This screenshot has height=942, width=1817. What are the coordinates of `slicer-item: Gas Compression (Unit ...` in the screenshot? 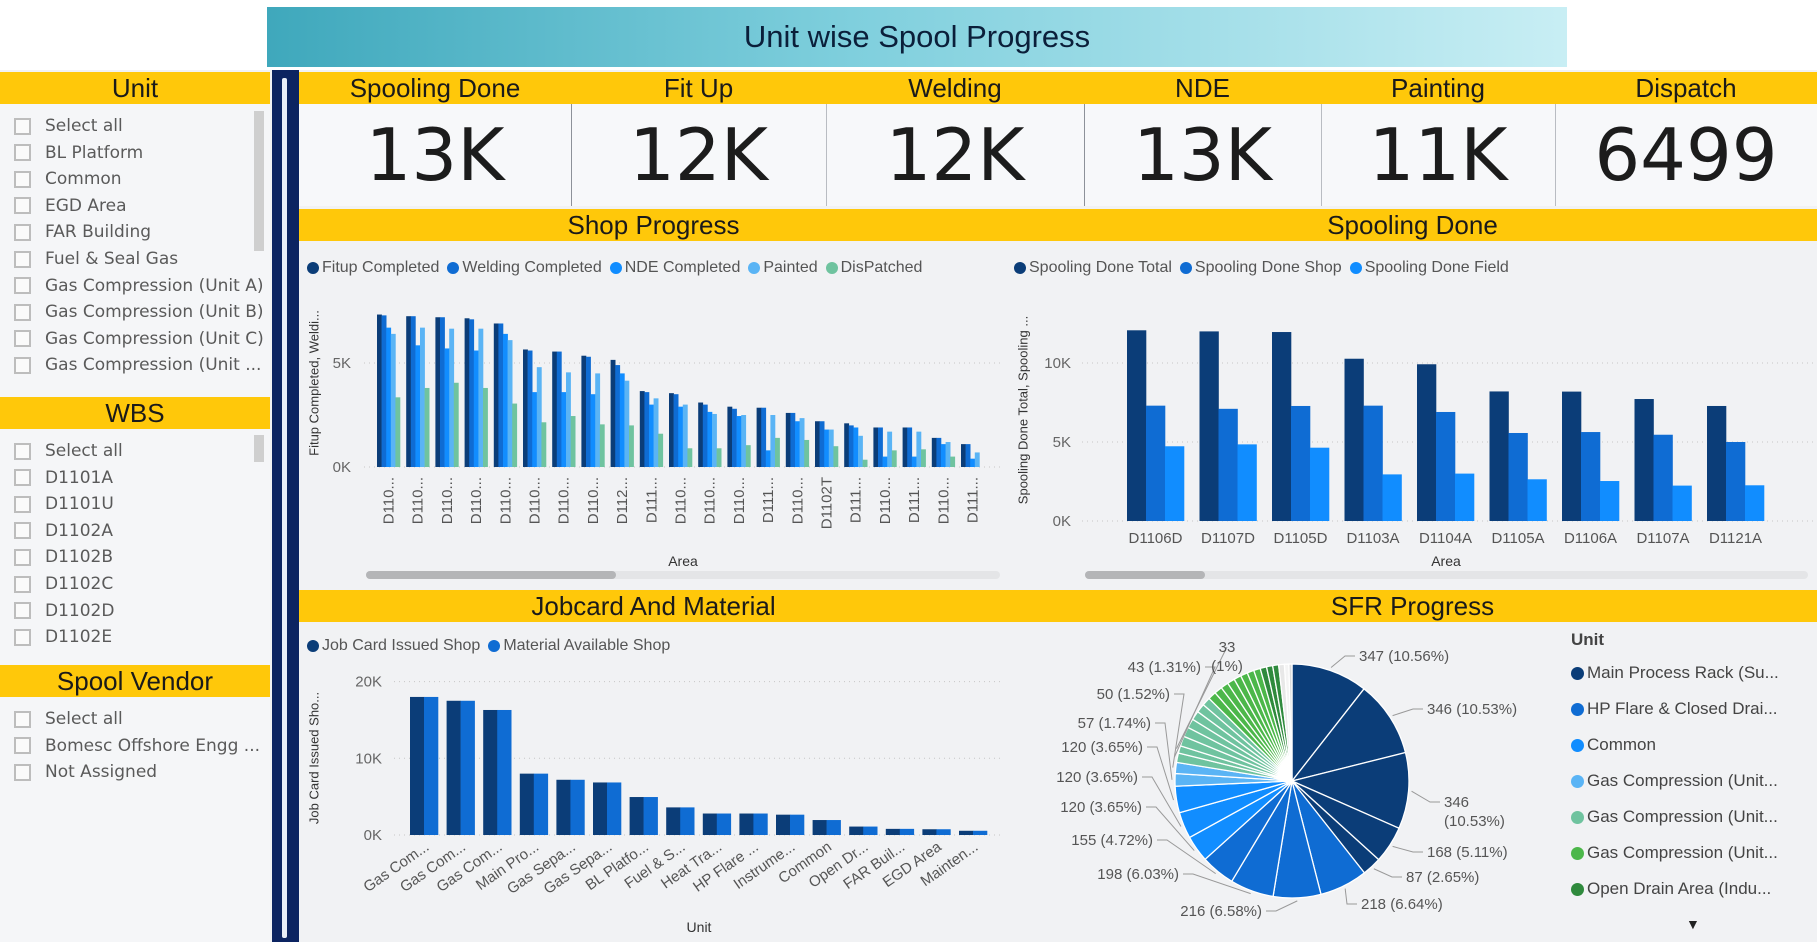 It's located at (137, 365).